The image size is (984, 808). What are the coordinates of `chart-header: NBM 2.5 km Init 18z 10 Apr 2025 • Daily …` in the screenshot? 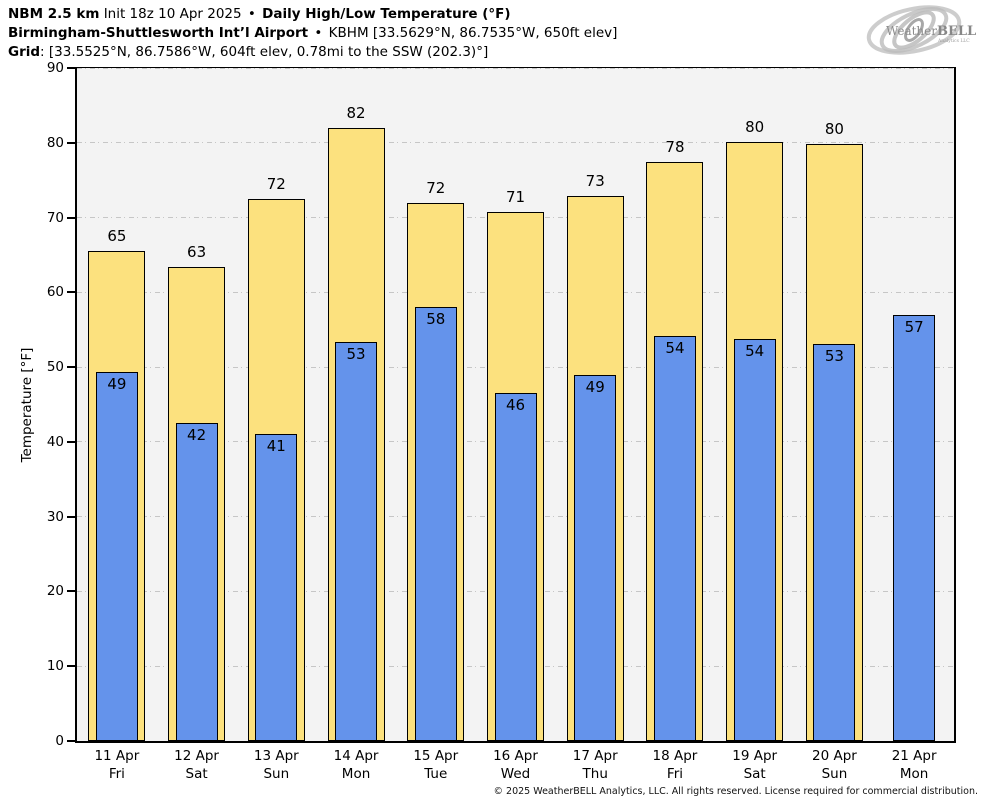 It's located at (312, 33).